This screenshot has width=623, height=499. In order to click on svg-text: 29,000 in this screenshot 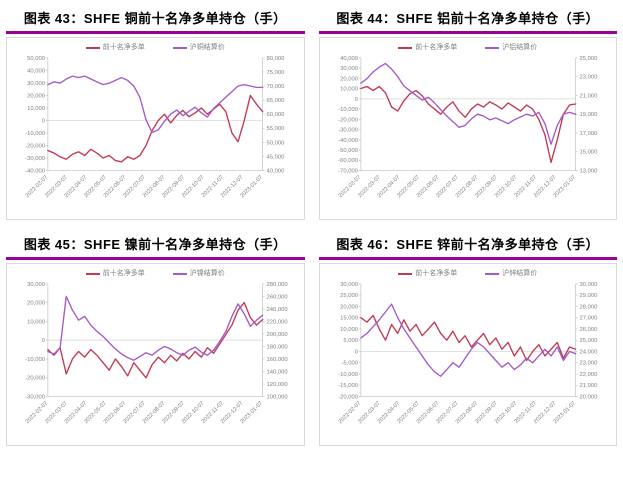, I will do `click(588, 296)`.